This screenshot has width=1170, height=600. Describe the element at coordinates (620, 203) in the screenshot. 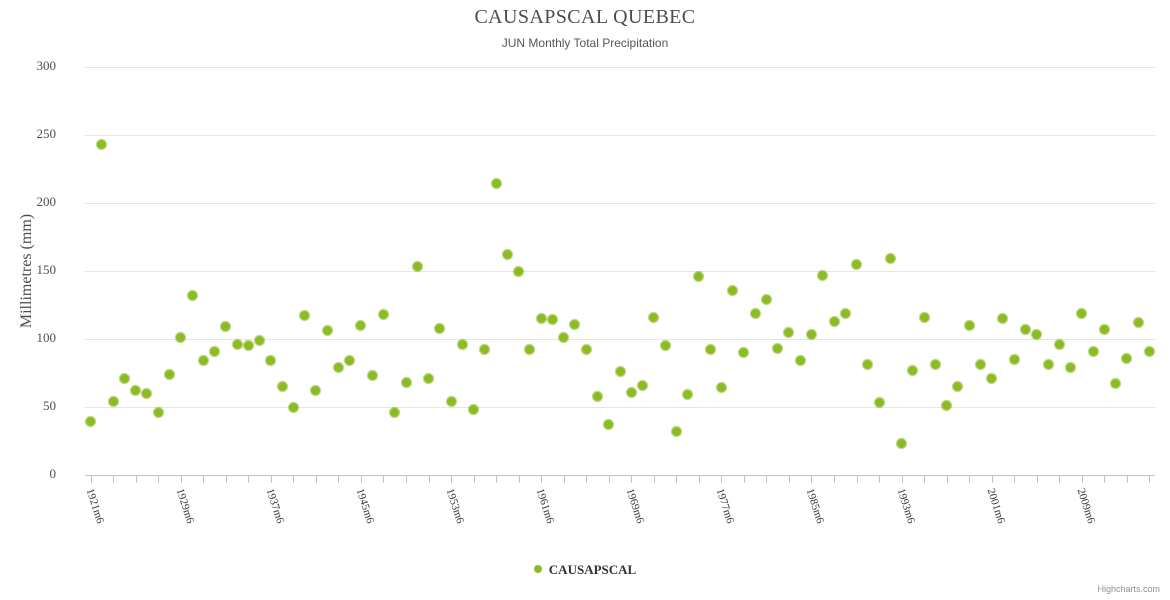

I see `gridline` at that location.